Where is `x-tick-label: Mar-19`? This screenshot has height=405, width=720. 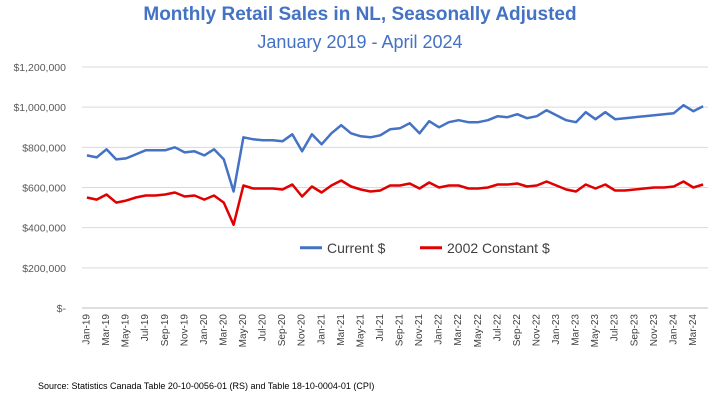 x-tick-label: Mar-19 is located at coordinates (106, 330).